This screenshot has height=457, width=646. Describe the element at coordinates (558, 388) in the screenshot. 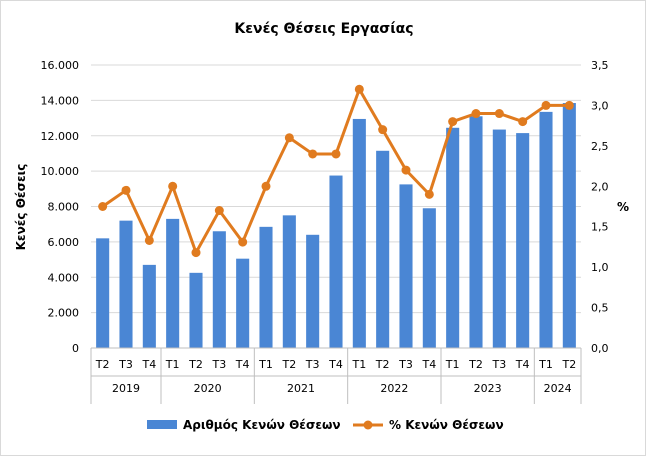

I see `year-label: 2024` at that location.